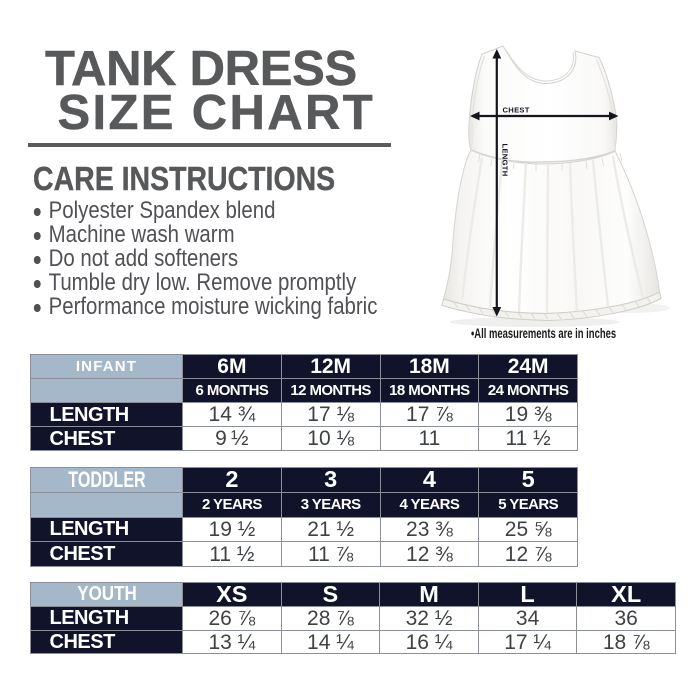 The width and height of the screenshot is (700, 700). Describe the element at coordinates (505, 160) in the screenshot. I see `svg-text: LENGTH` at that location.